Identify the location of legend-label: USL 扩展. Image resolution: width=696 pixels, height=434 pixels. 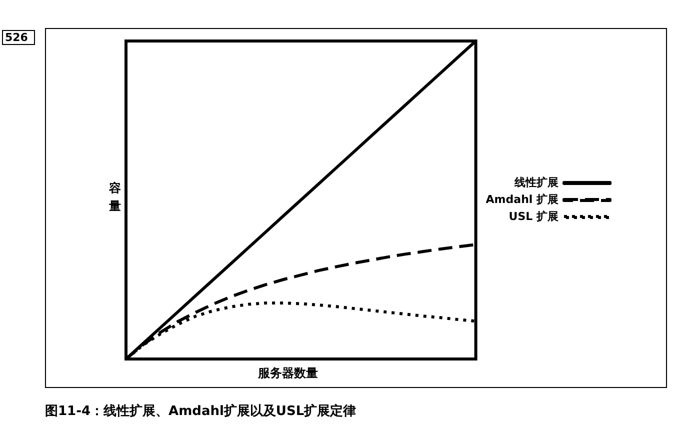
(533, 216).